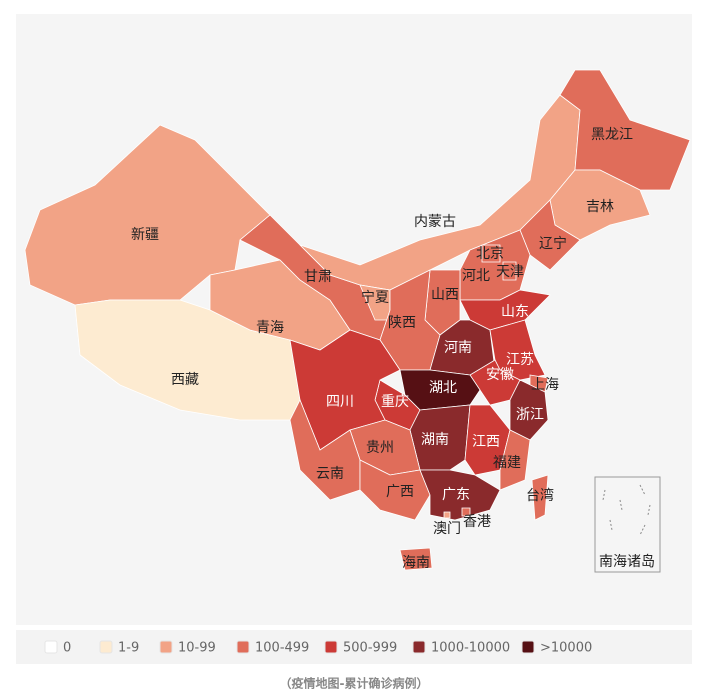 The image size is (707, 699). I want to click on province-label: 福建, so click(507, 463).